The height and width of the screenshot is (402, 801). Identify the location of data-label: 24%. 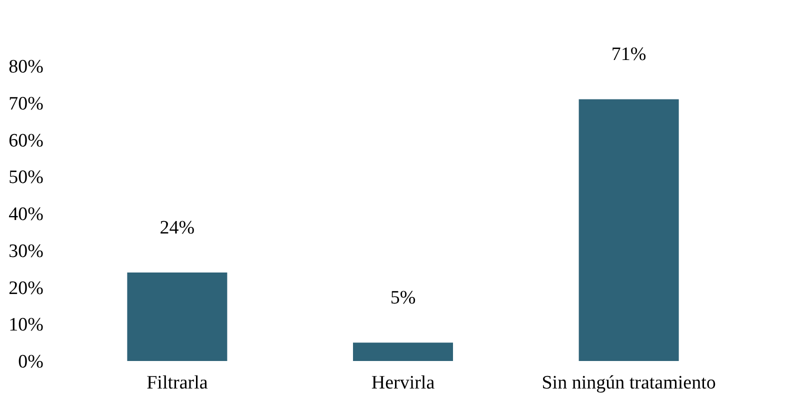
(177, 228).